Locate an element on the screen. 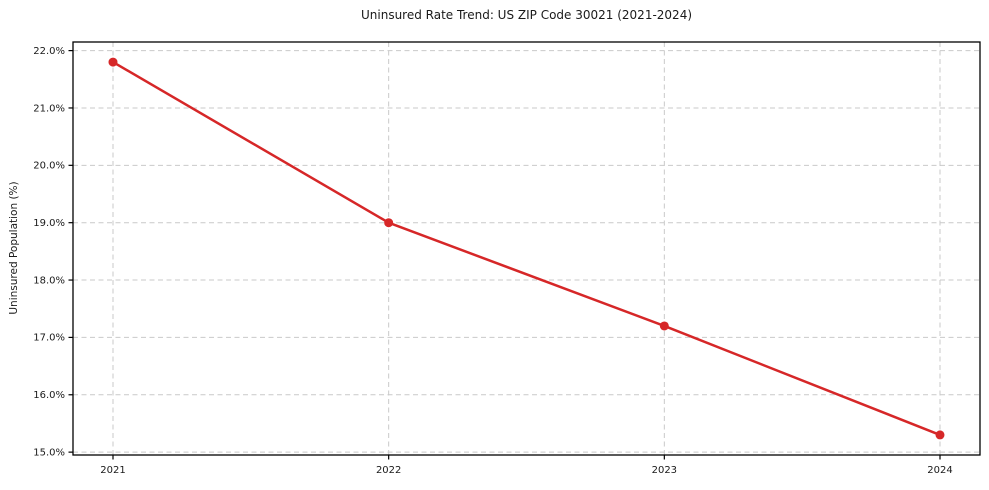  x-tick-label: 2024 is located at coordinates (939, 470).